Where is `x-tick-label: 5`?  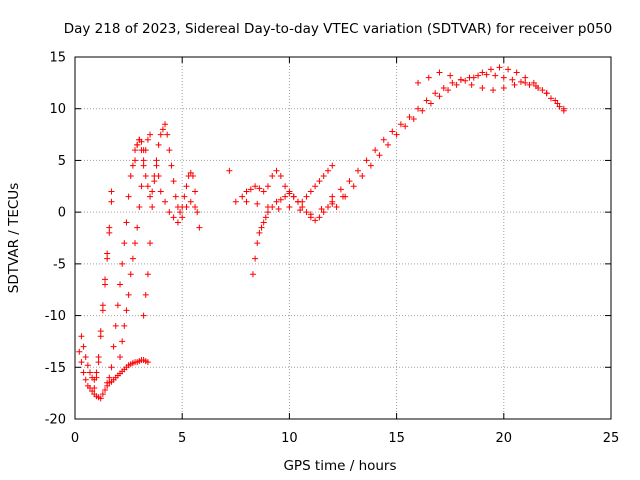 x-tick-label: 5 is located at coordinates (182, 438).